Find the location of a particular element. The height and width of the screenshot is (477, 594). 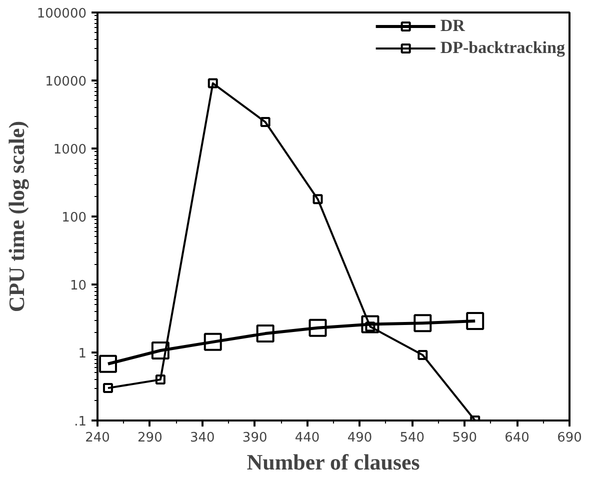

x-tick-label: 490 is located at coordinates (359, 438).